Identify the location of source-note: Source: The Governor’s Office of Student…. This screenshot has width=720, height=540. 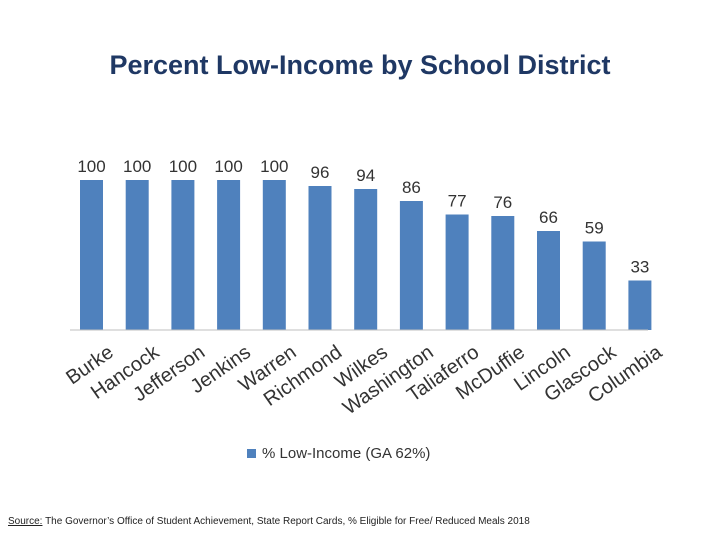
(269, 521).